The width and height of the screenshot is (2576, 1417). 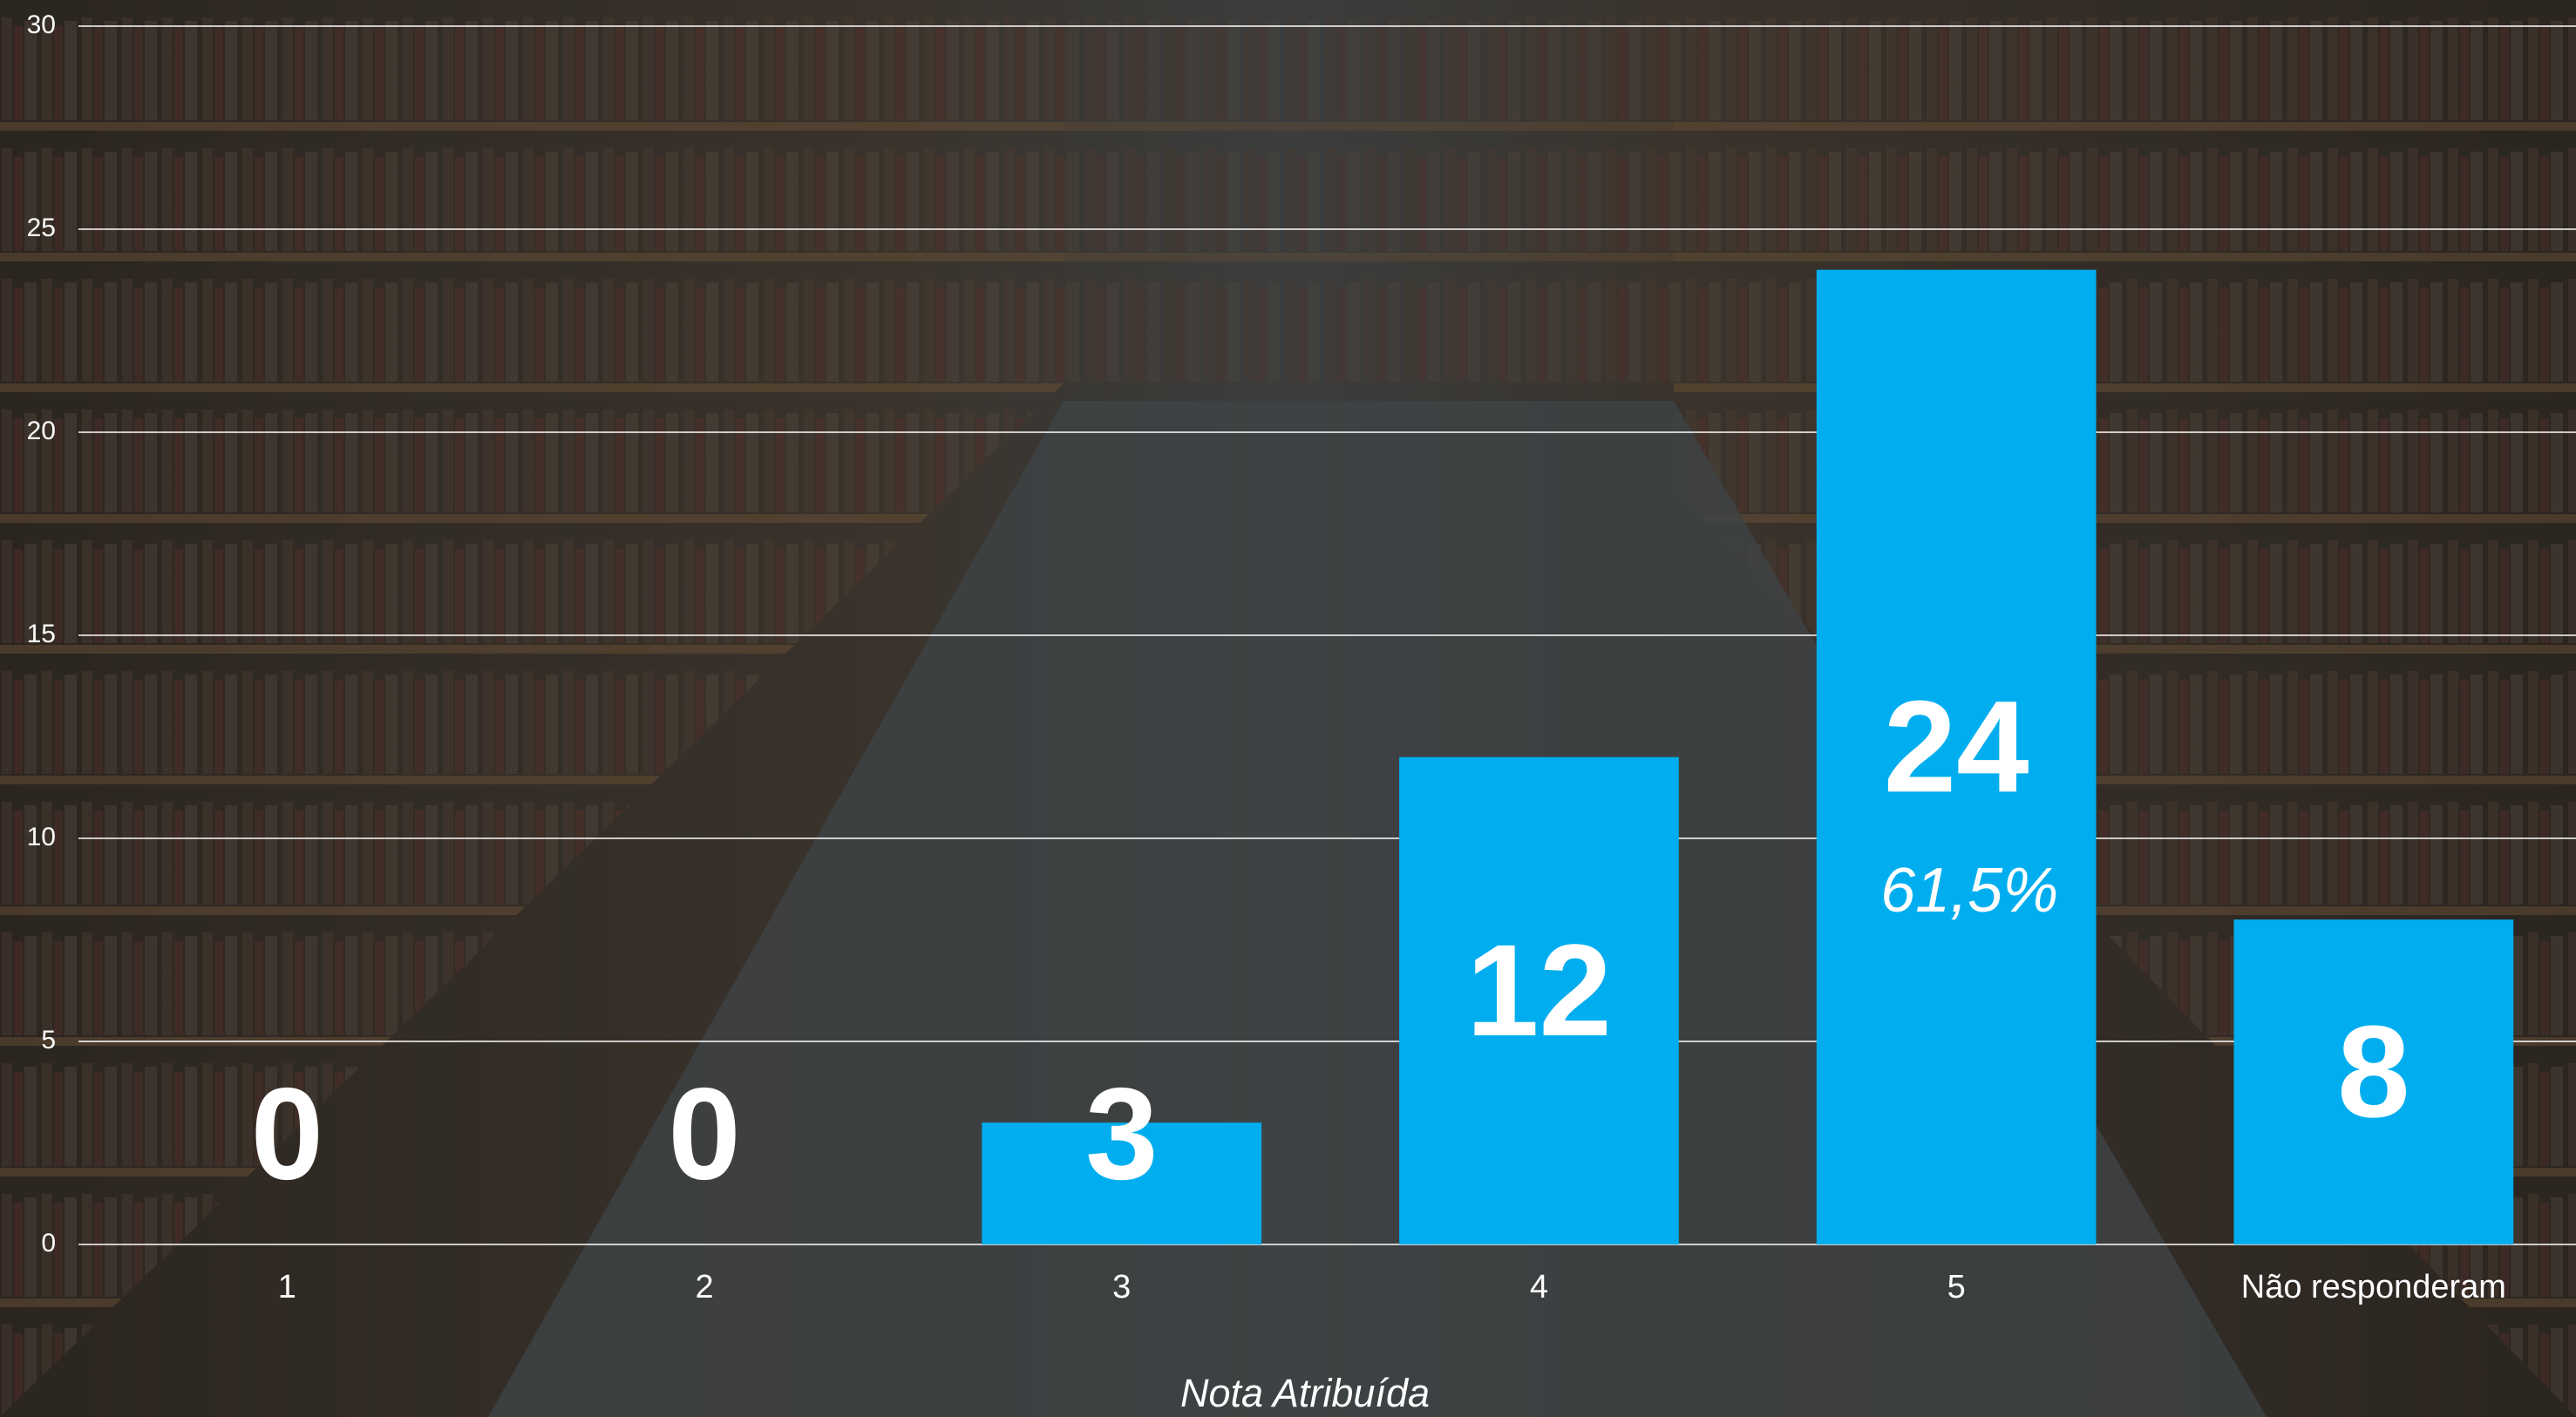 I want to click on x-tick-label: 4, so click(x=1539, y=1287).